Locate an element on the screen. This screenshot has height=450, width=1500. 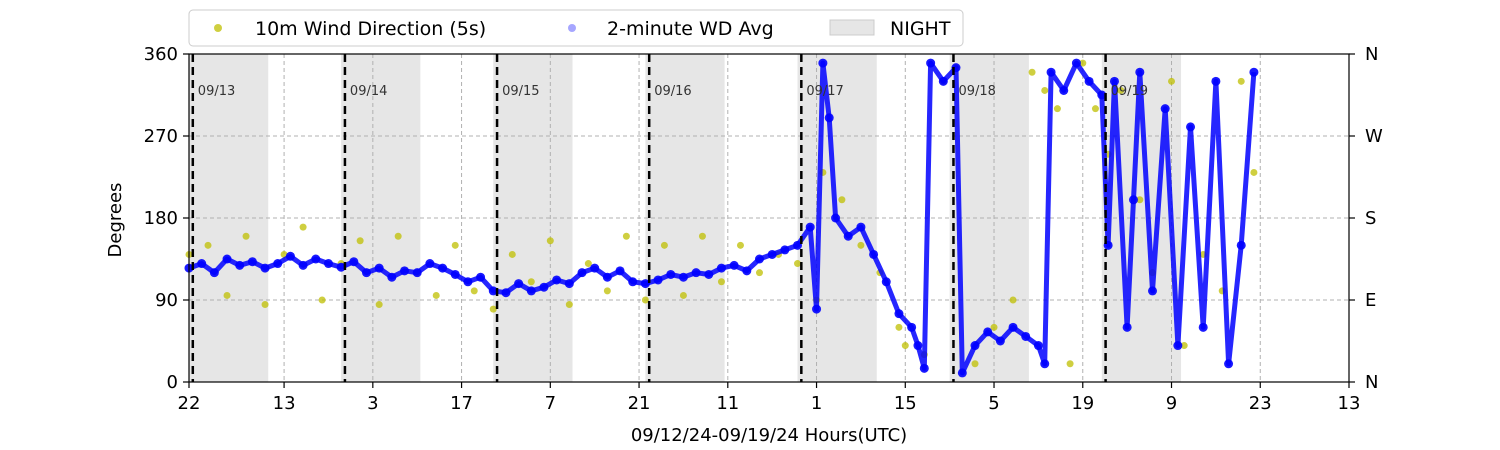
legend-label: 2-minute WD Avg is located at coordinates (690, 29).